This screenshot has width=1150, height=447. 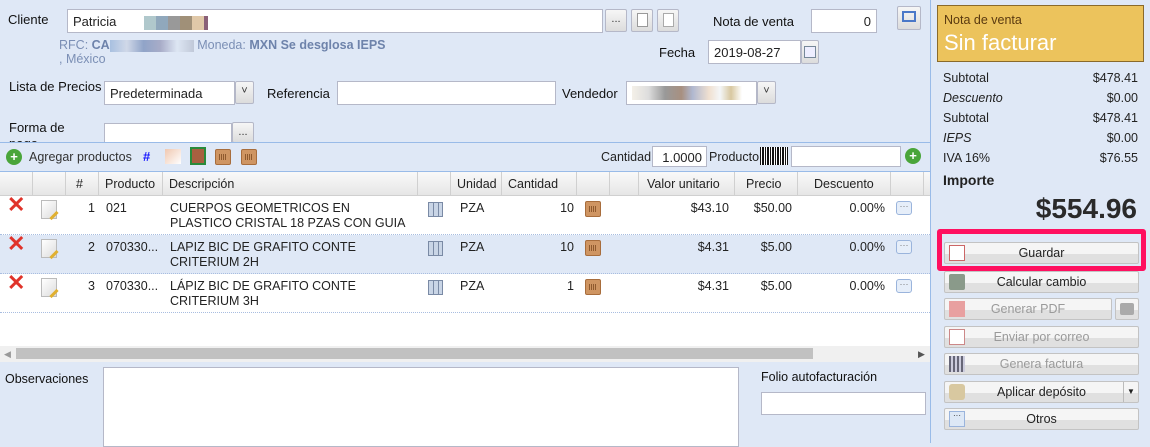 I want to click on total-row: Subtotal $478.41, so click(x=1040, y=78).